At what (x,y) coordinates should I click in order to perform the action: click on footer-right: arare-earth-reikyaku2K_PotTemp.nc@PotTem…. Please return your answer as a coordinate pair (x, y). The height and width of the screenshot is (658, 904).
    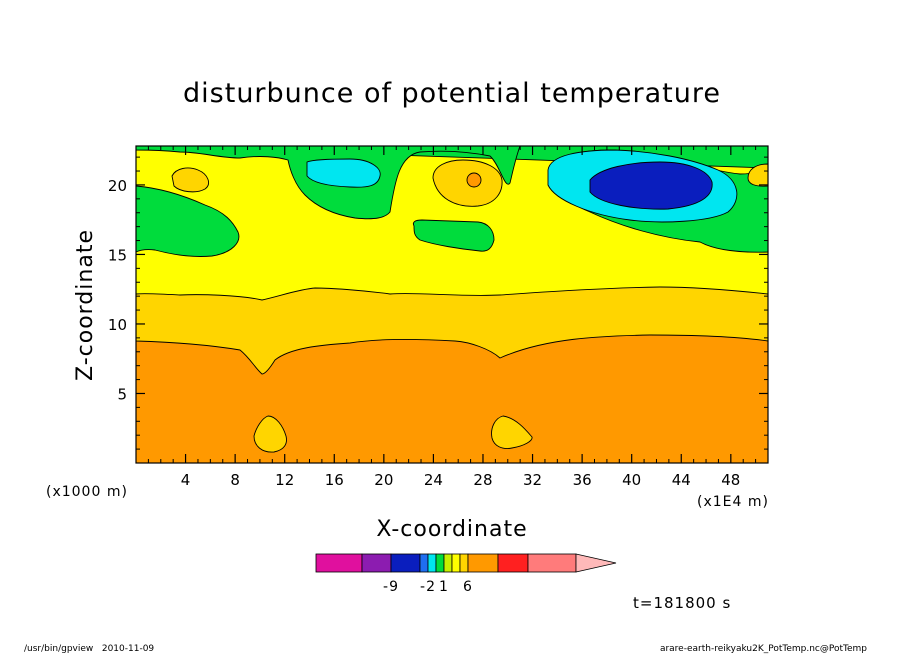
    Looking at the image, I should click on (763, 649).